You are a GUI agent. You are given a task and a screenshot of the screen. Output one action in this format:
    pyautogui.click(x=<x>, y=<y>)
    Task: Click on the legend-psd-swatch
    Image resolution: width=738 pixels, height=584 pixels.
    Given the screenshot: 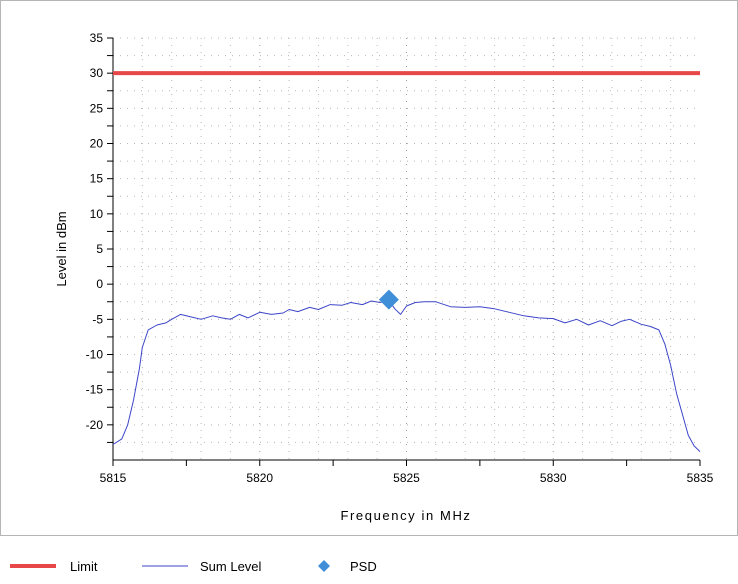 What is the action you would take?
    pyautogui.click(x=324, y=566)
    